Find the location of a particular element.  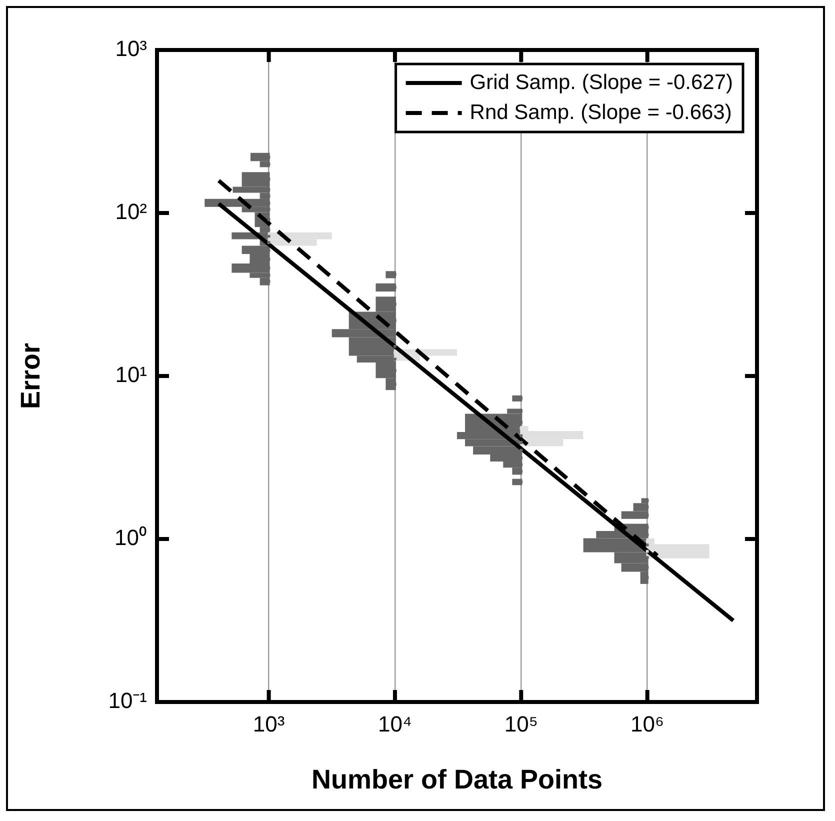

x-tick-label: 10⁶ is located at coordinates (647, 723).